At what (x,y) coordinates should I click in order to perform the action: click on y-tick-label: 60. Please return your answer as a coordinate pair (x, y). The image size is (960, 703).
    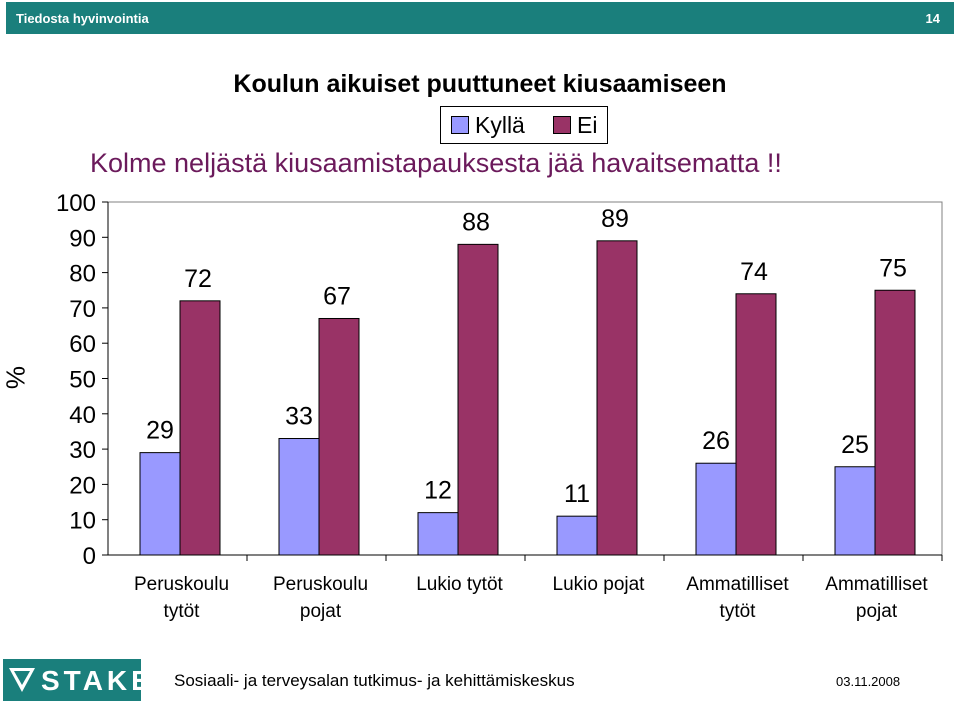
    Looking at the image, I should click on (82, 344).